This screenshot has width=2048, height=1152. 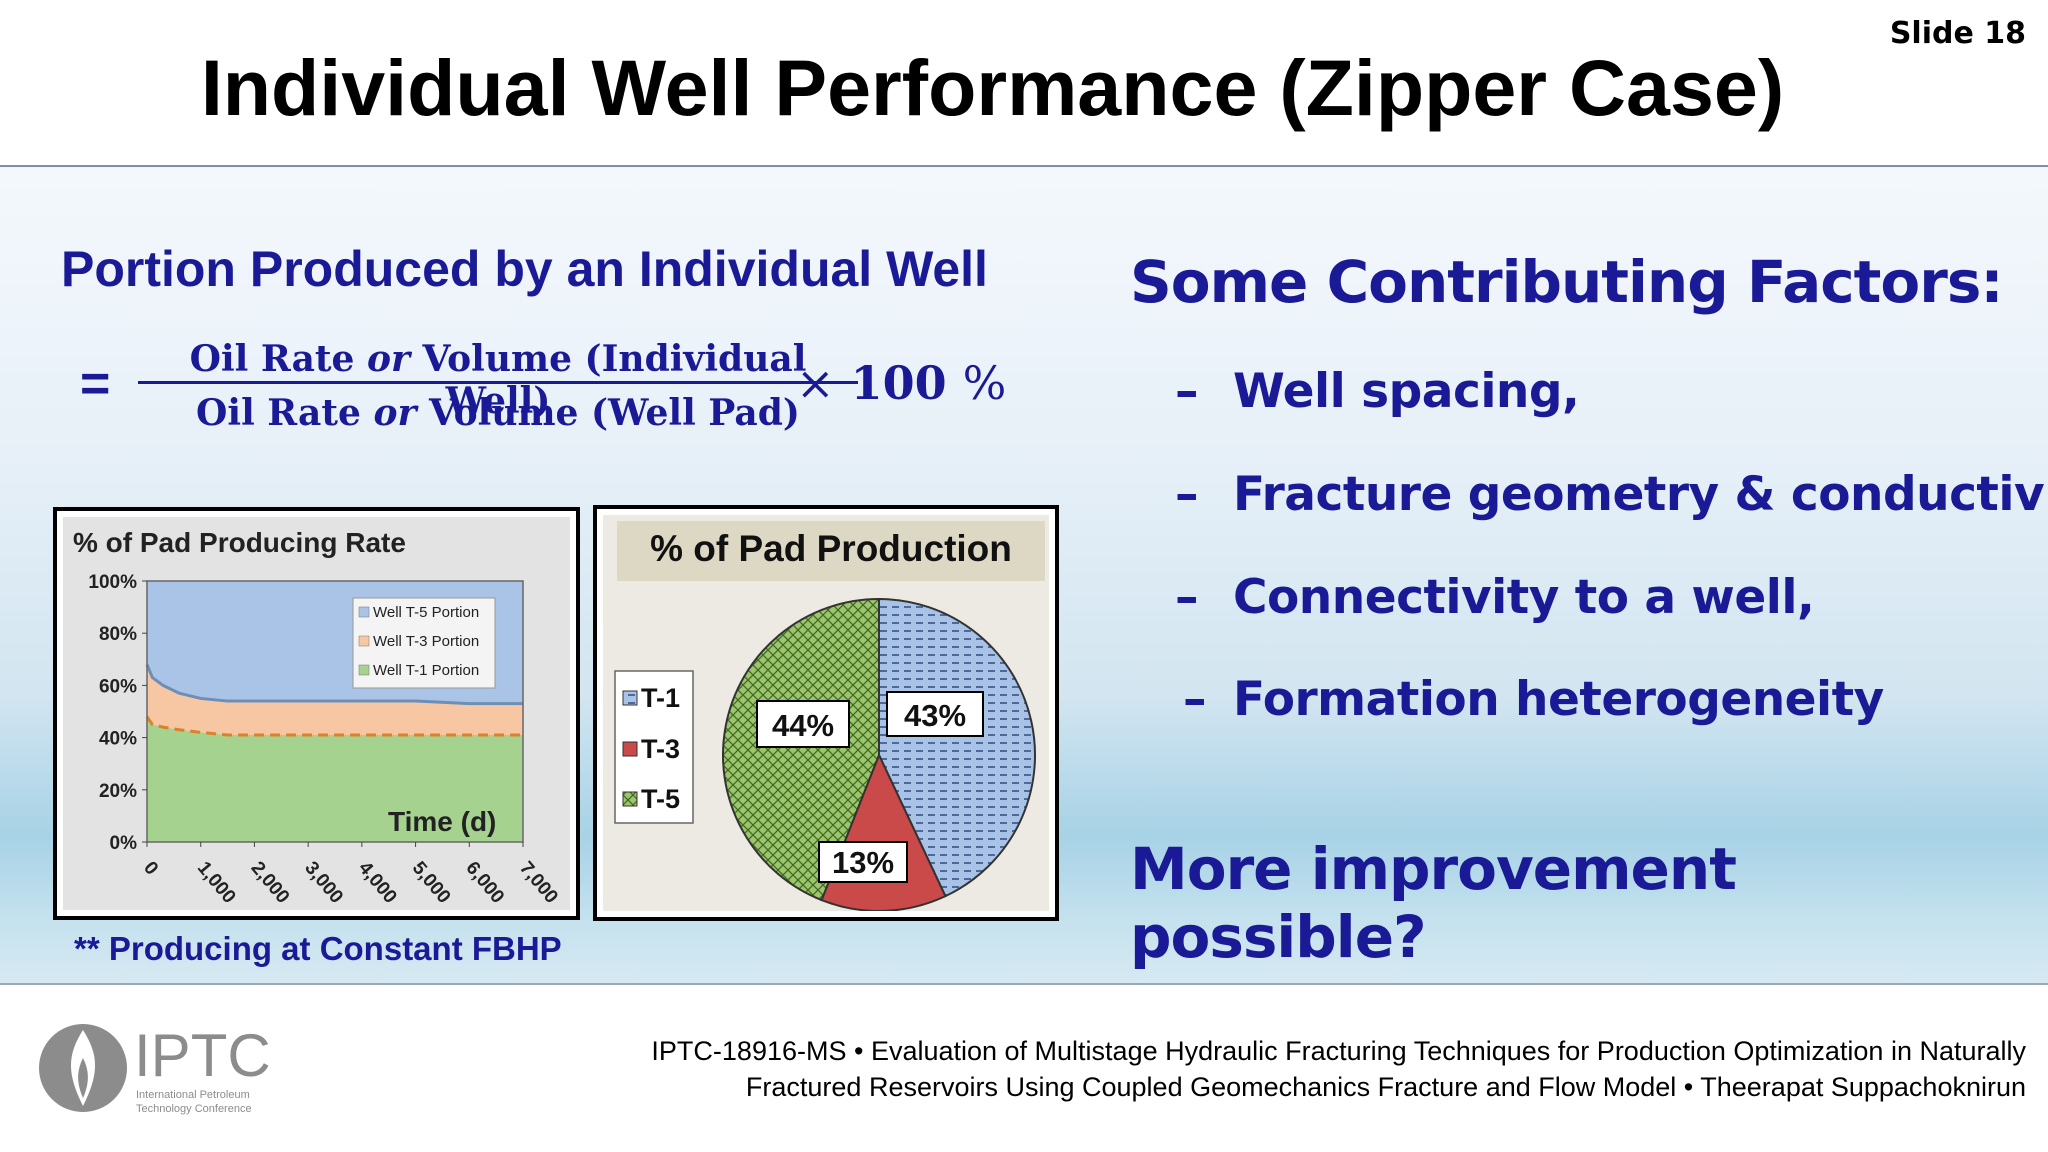 I want to click on y-tick-label: 100%, so click(x=112, y=582).